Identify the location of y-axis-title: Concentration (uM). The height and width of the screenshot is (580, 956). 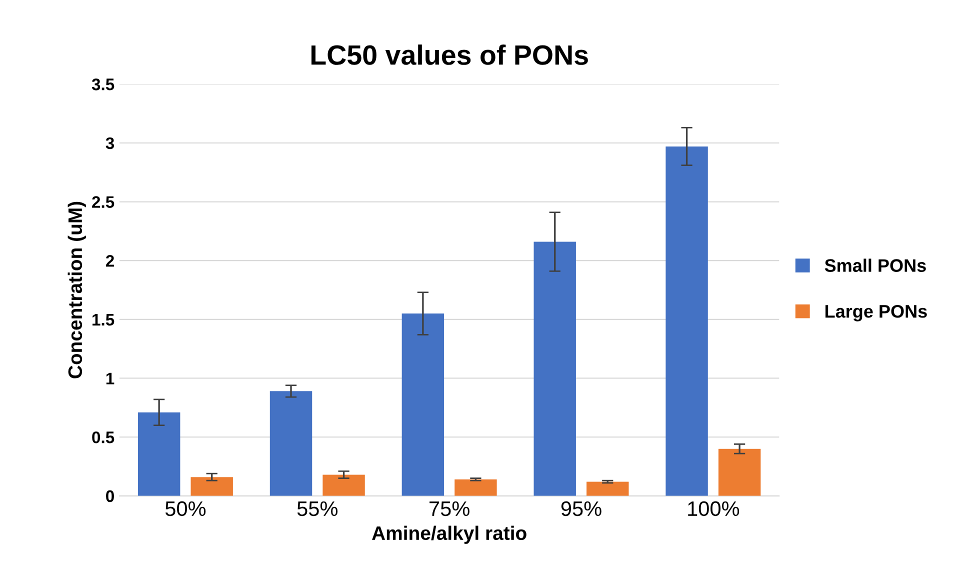
(77, 290).